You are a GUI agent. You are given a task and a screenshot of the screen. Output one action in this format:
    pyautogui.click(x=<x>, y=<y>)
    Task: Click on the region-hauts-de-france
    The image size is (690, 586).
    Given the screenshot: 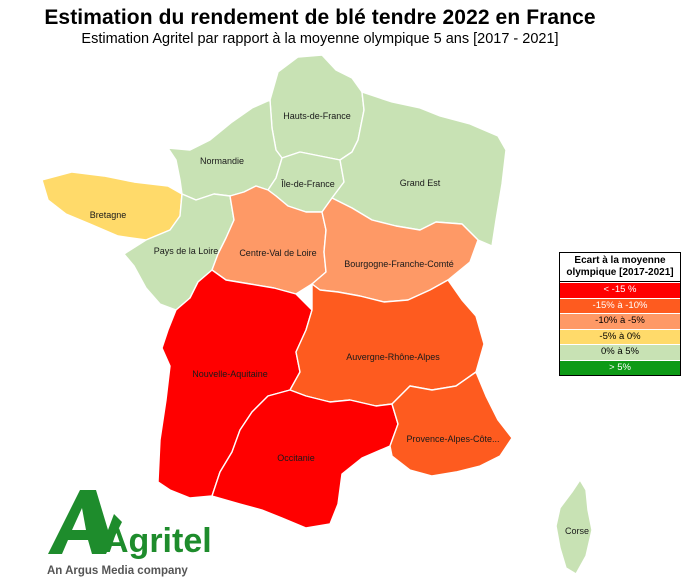 What is the action you would take?
    pyautogui.click(x=317, y=107)
    